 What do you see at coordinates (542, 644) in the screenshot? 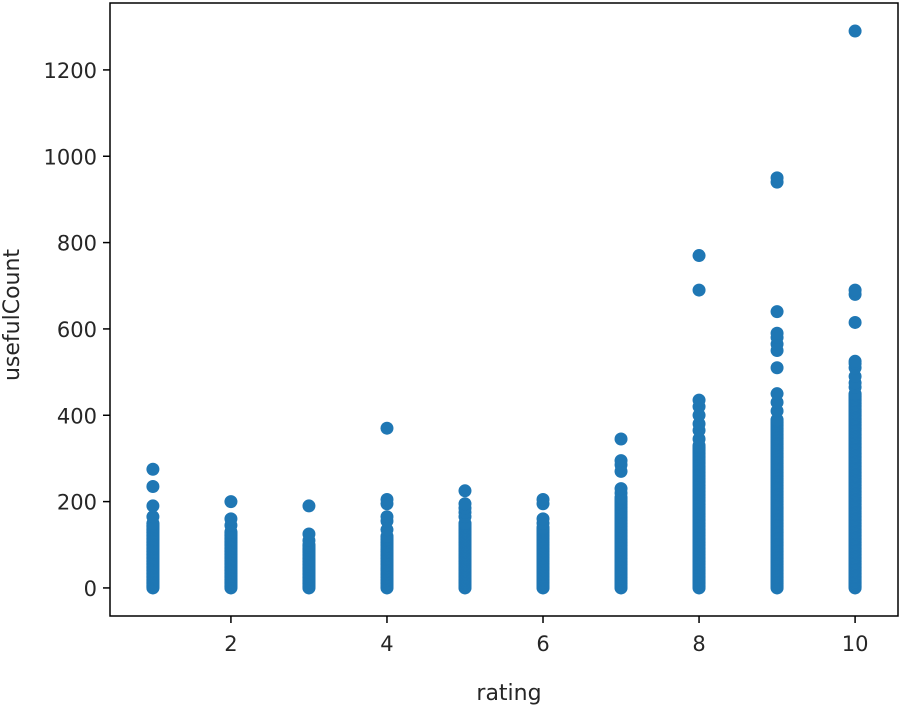
I see `x-tick-label: 6` at bounding box center [542, 644].